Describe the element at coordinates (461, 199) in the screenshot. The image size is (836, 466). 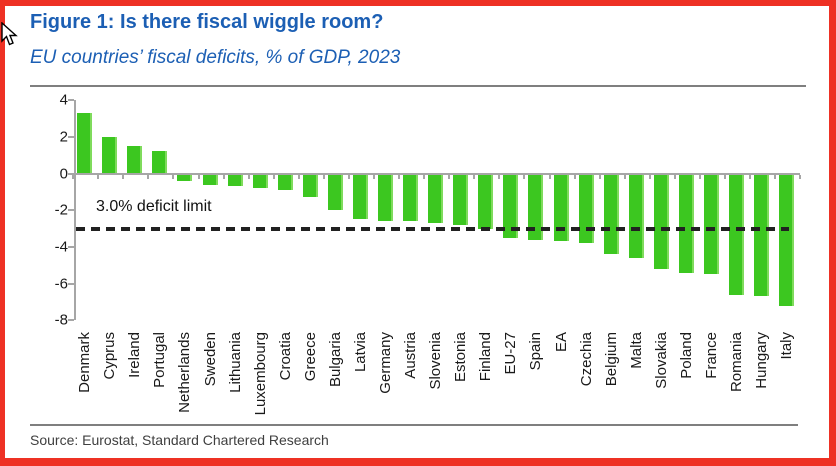
I see `bar-estonia` at that location.